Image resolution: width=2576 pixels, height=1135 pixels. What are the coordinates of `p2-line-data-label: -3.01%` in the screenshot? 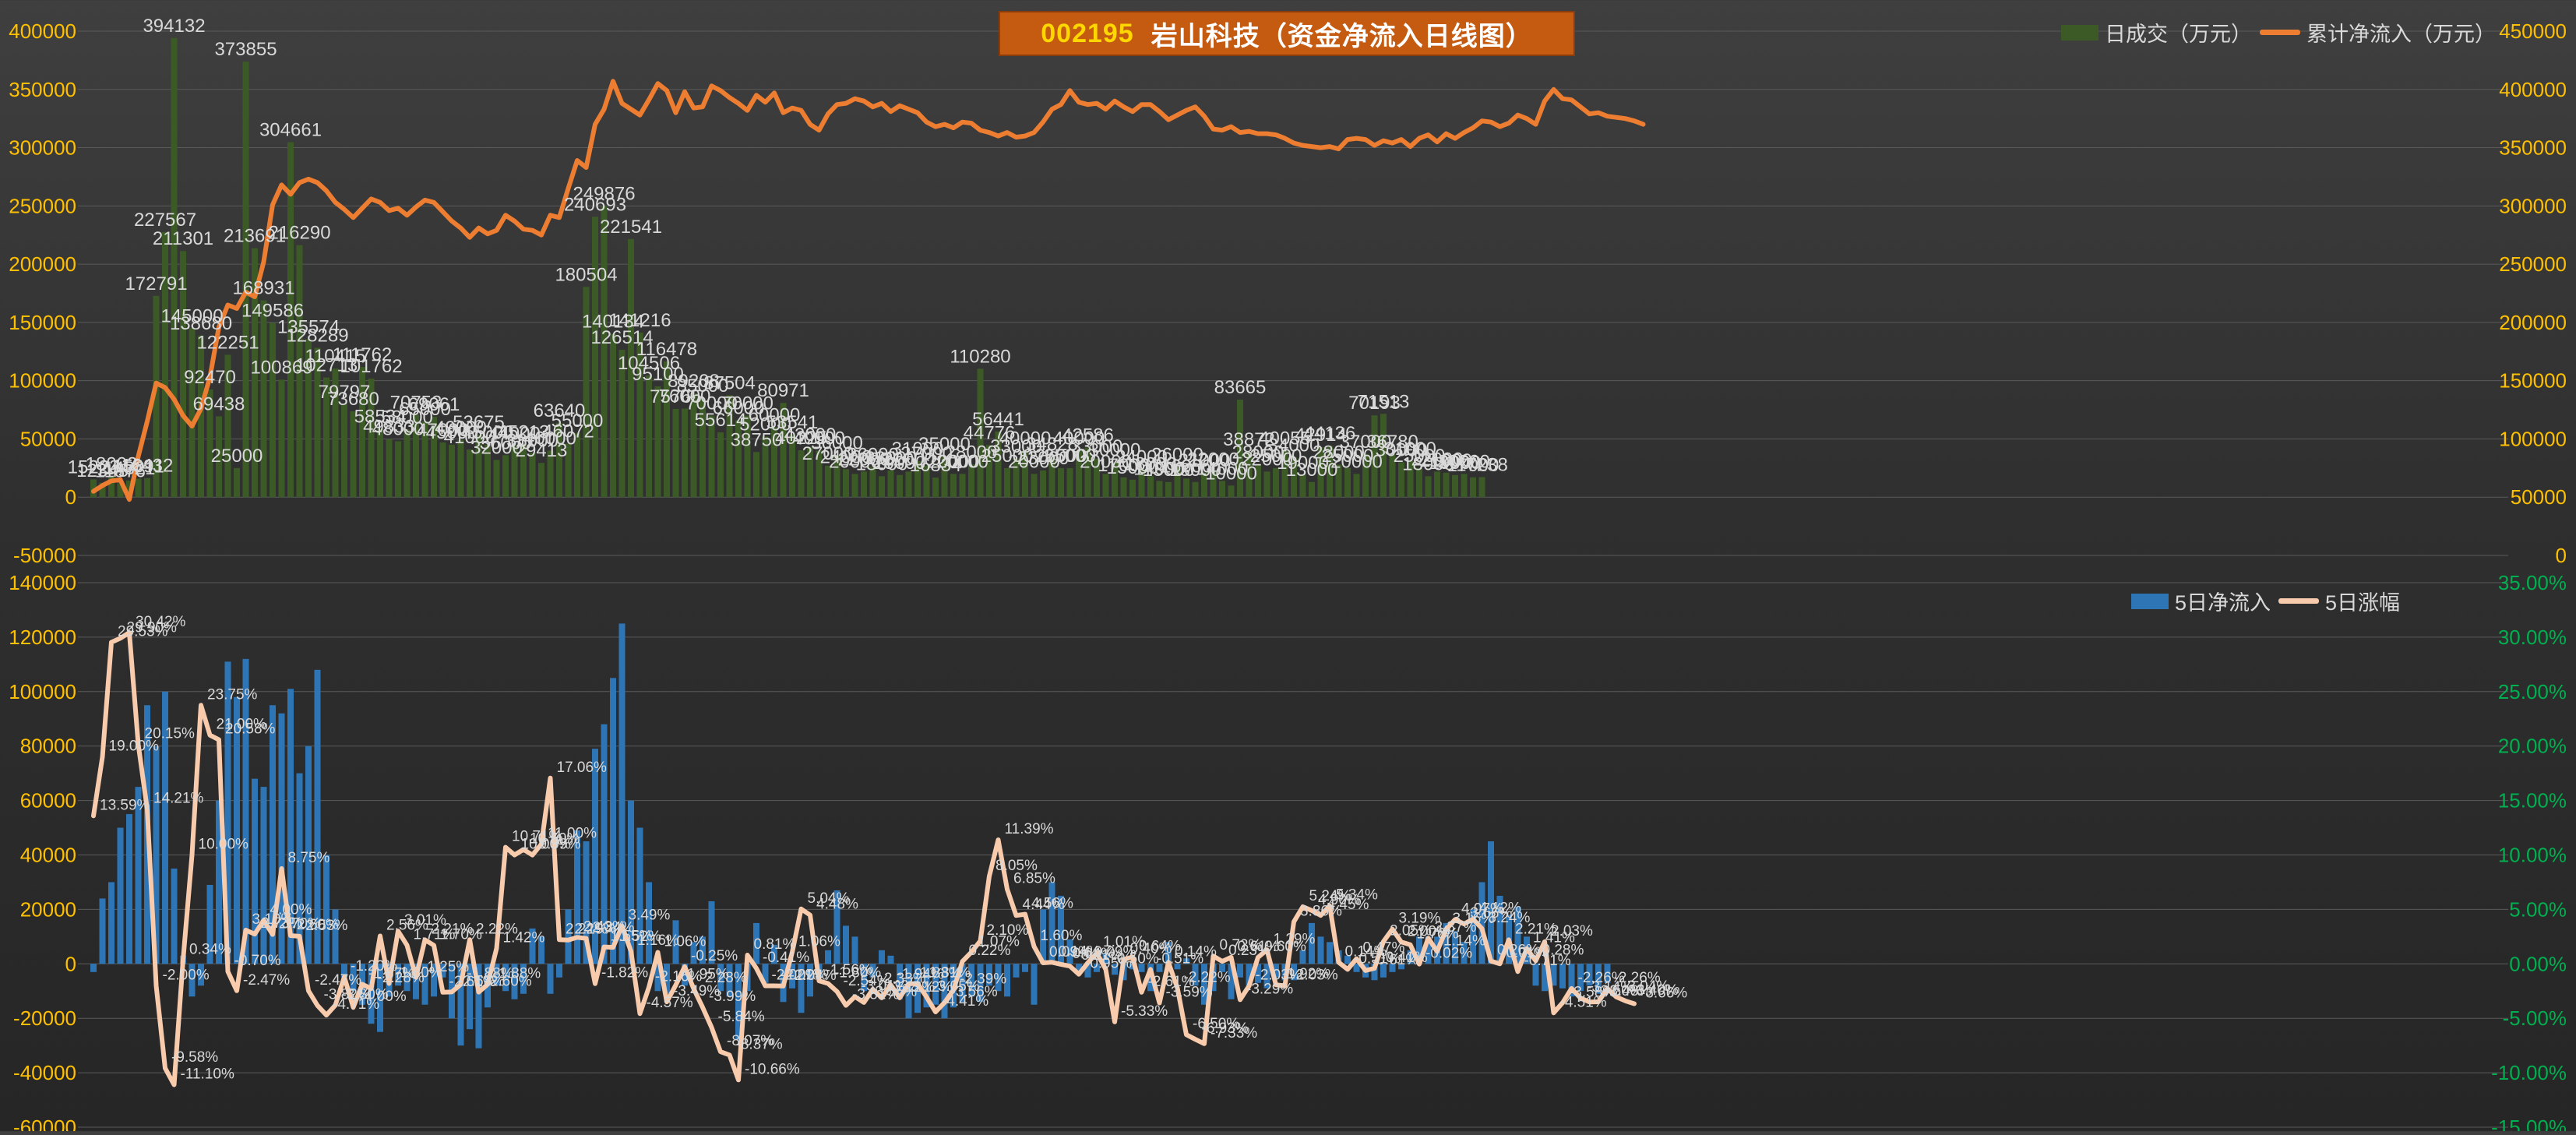 It's located at (885, 986).